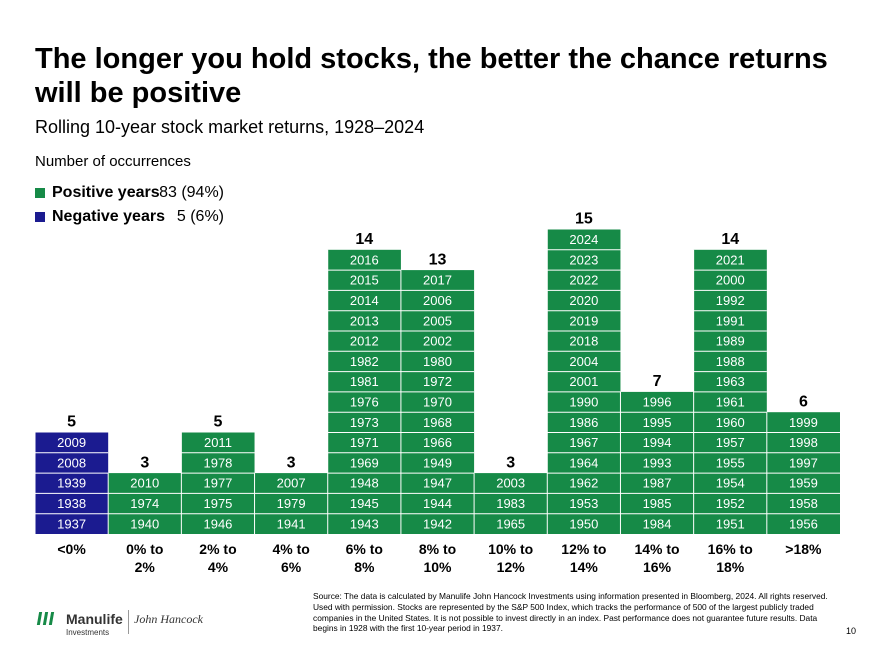  I want to click on year-label: 2020, so click(583, 300).